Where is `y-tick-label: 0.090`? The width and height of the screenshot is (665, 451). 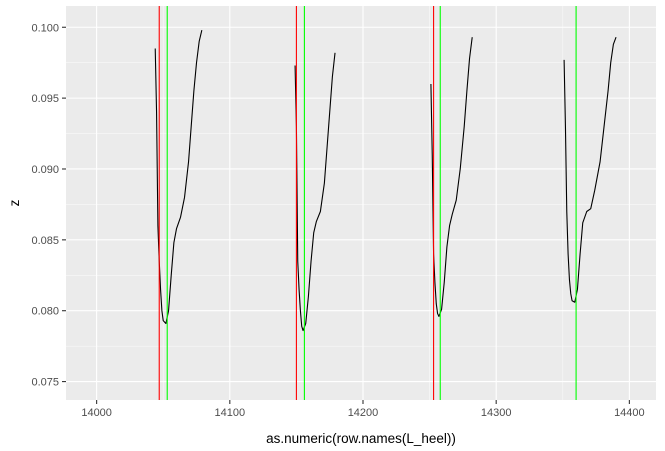 y-tick-label: 0.090 is located at coordinates (45, 170).